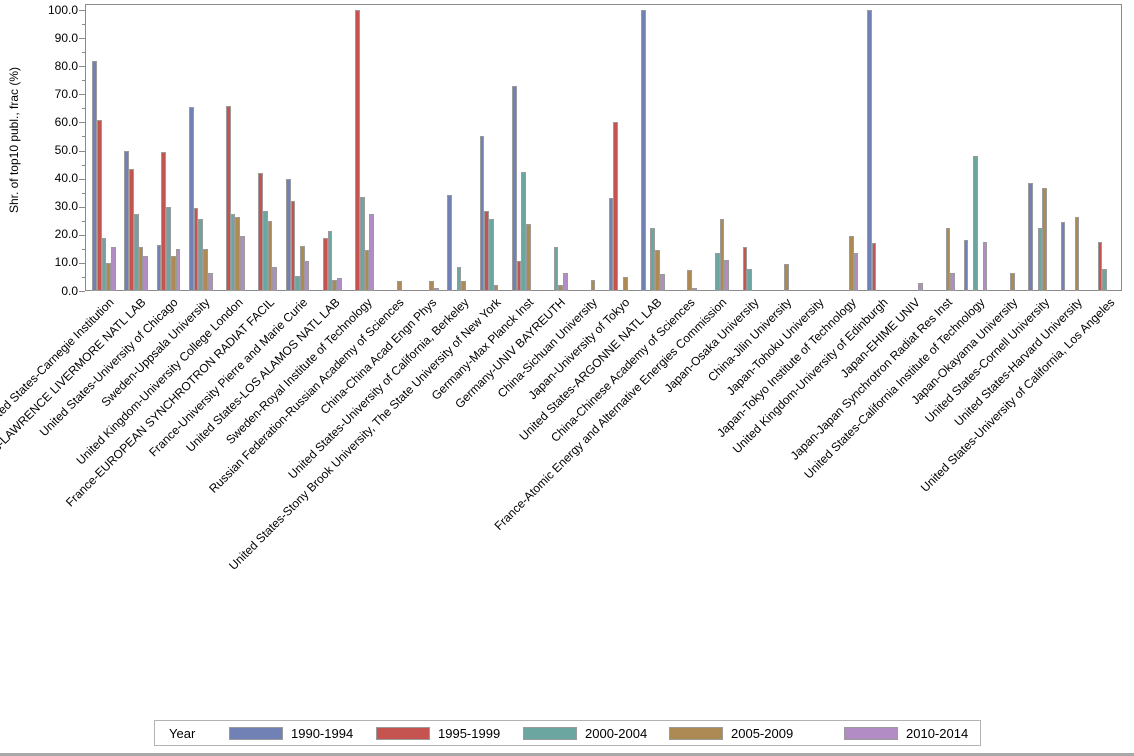 The height and width of the screenshot is (756, 1134). I want to click on legend-swatch-1995-1999, so click(403, 733).